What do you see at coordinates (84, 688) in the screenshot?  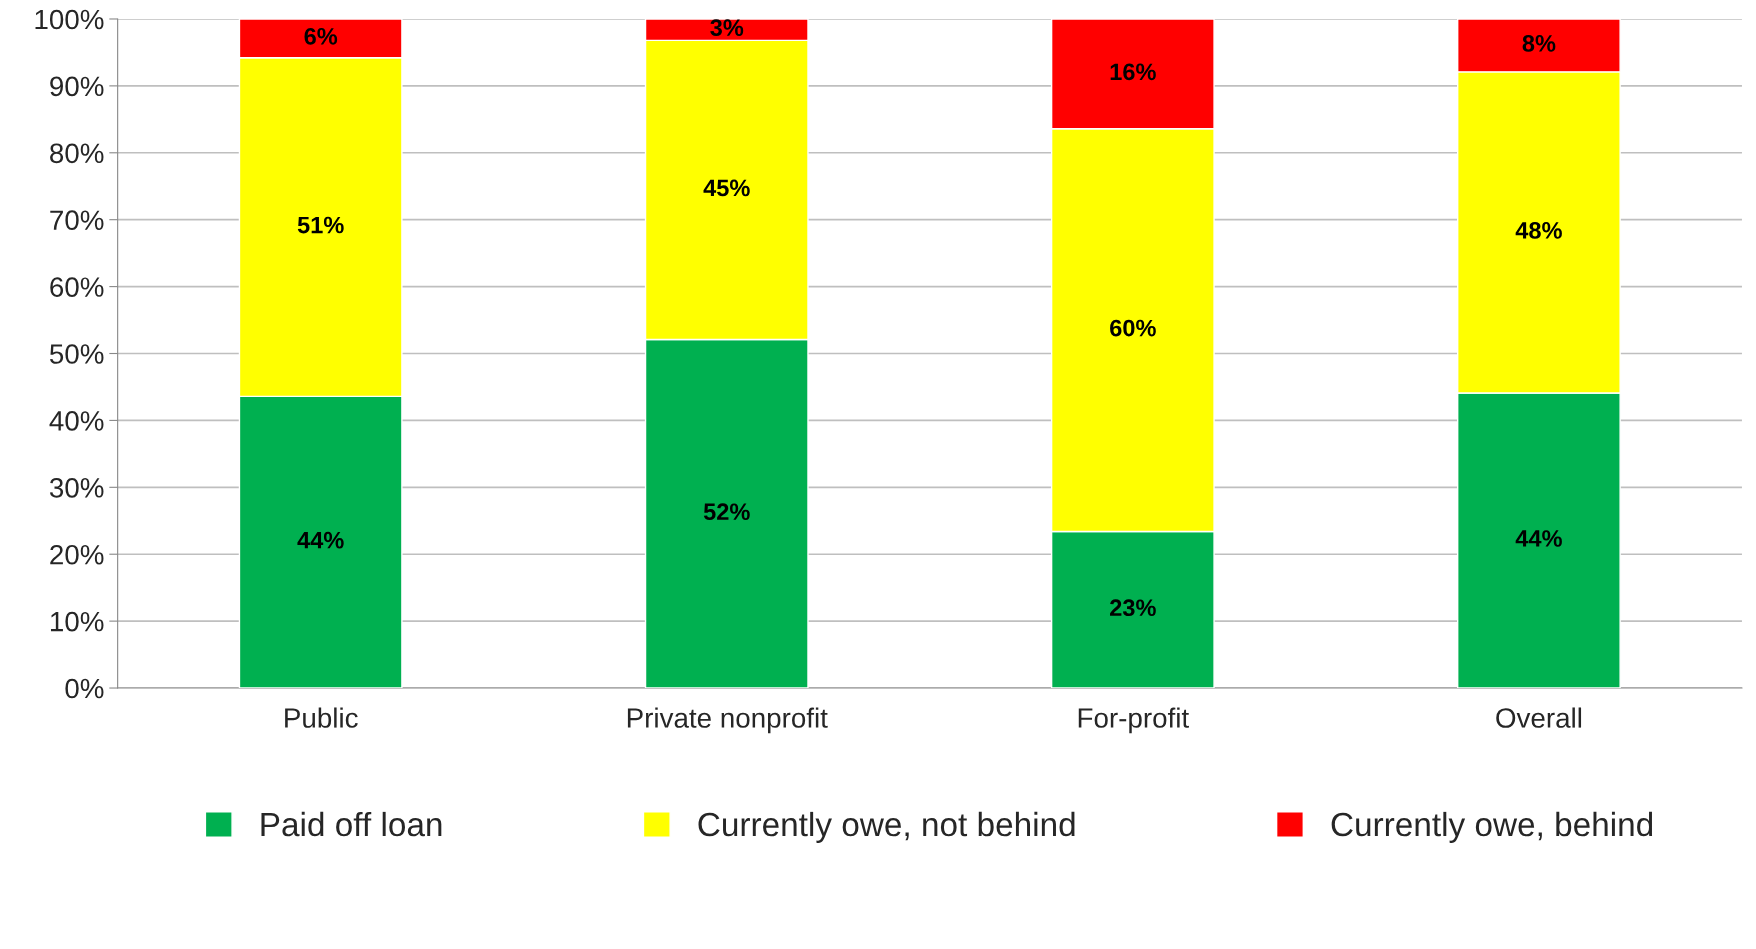 I see `y-tick-label: 0%` at bounding box center [84, 688].